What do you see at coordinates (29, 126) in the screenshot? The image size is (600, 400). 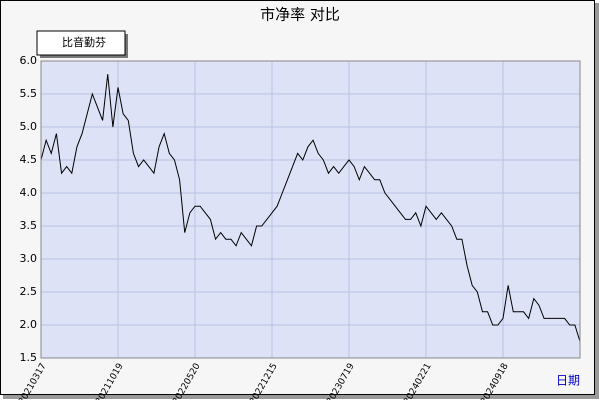 I see `y-tick-label: 5.0` at bounding box center [29, 126].